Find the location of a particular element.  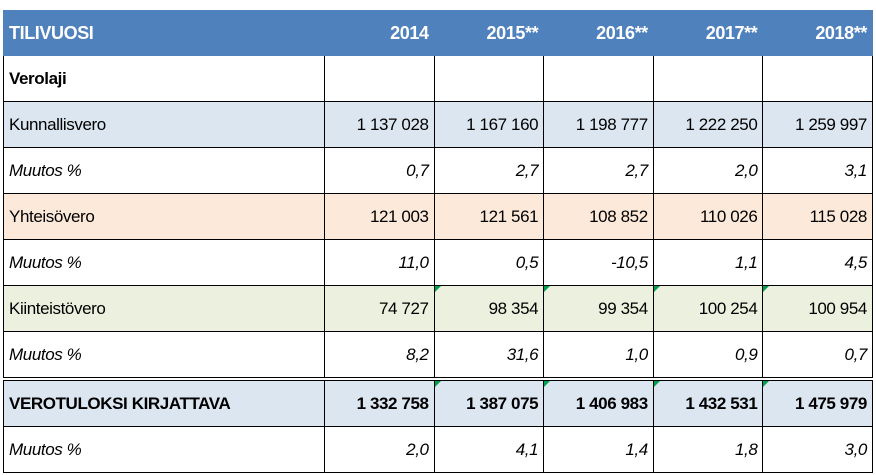

section-row: Verolaji is located at coordinates (438, 78).